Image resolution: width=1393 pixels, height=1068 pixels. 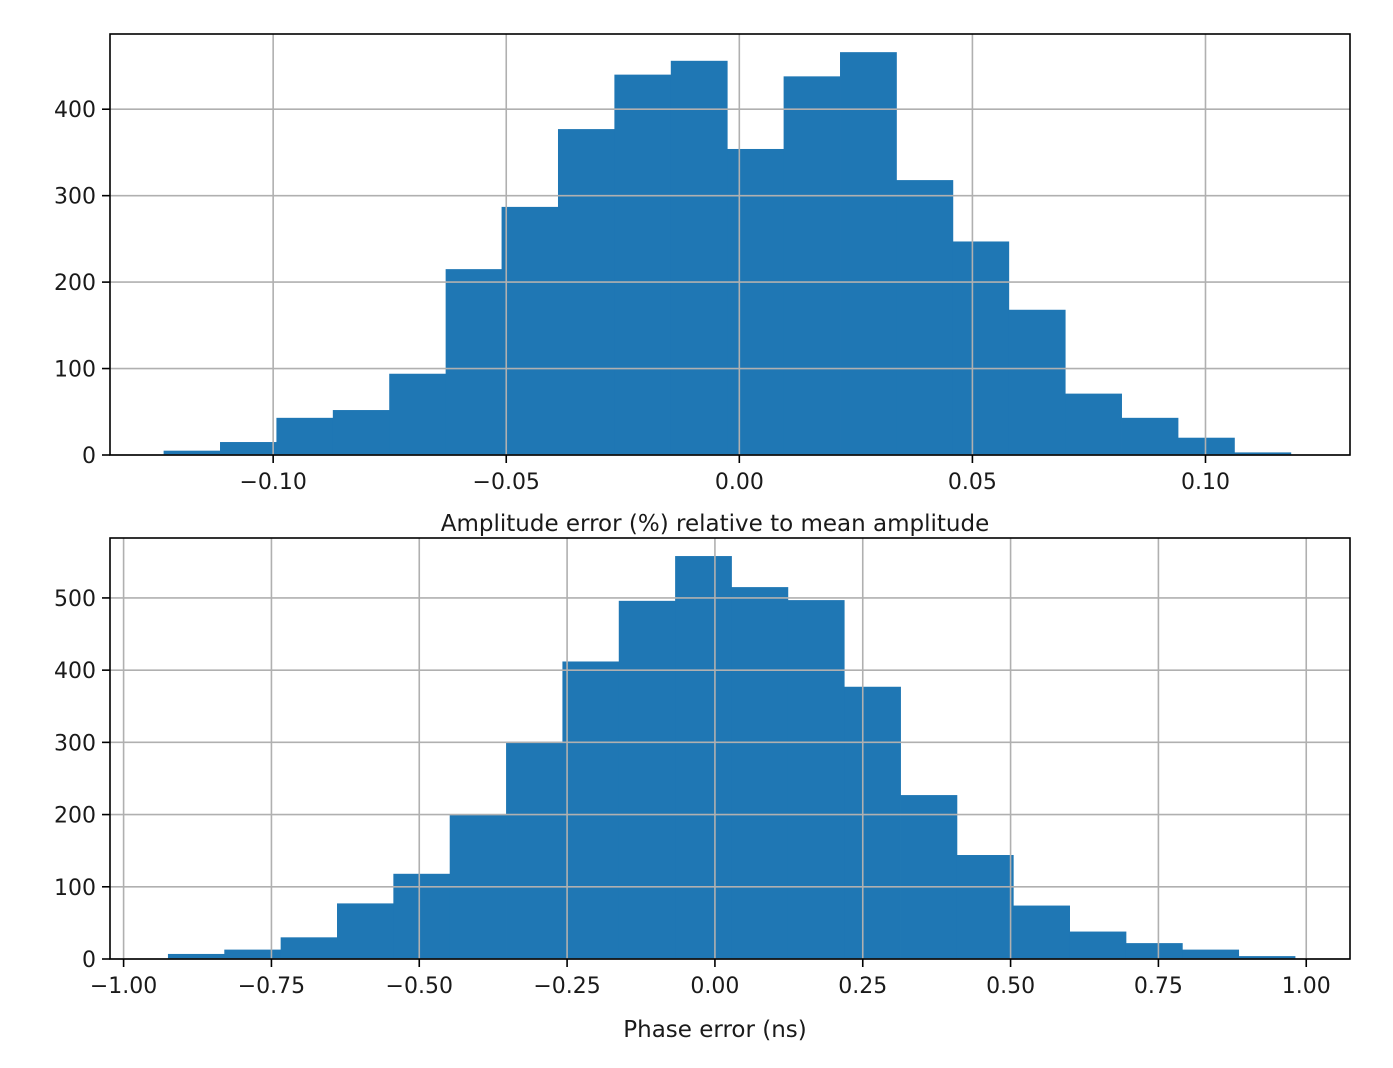 What do you see at coordinates (1205, 482) in the screenshot?
I see `x-tick-label: 0.10` at bounding box center [1205, 482].